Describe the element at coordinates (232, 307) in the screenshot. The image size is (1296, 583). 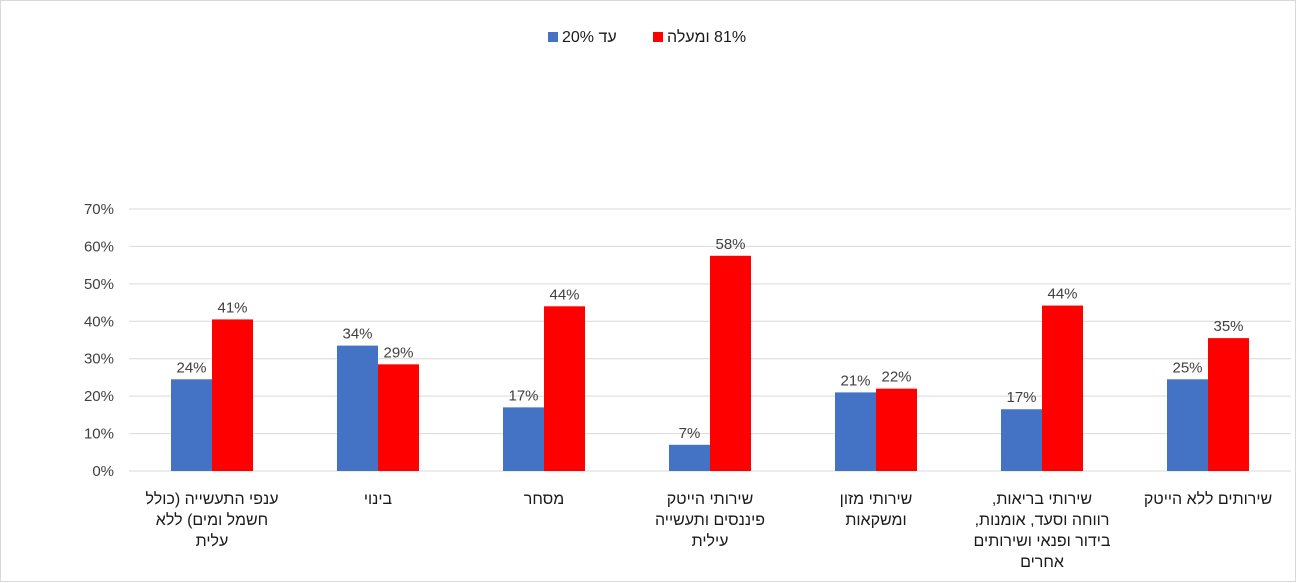
I see `data-label: 41%` at that location.